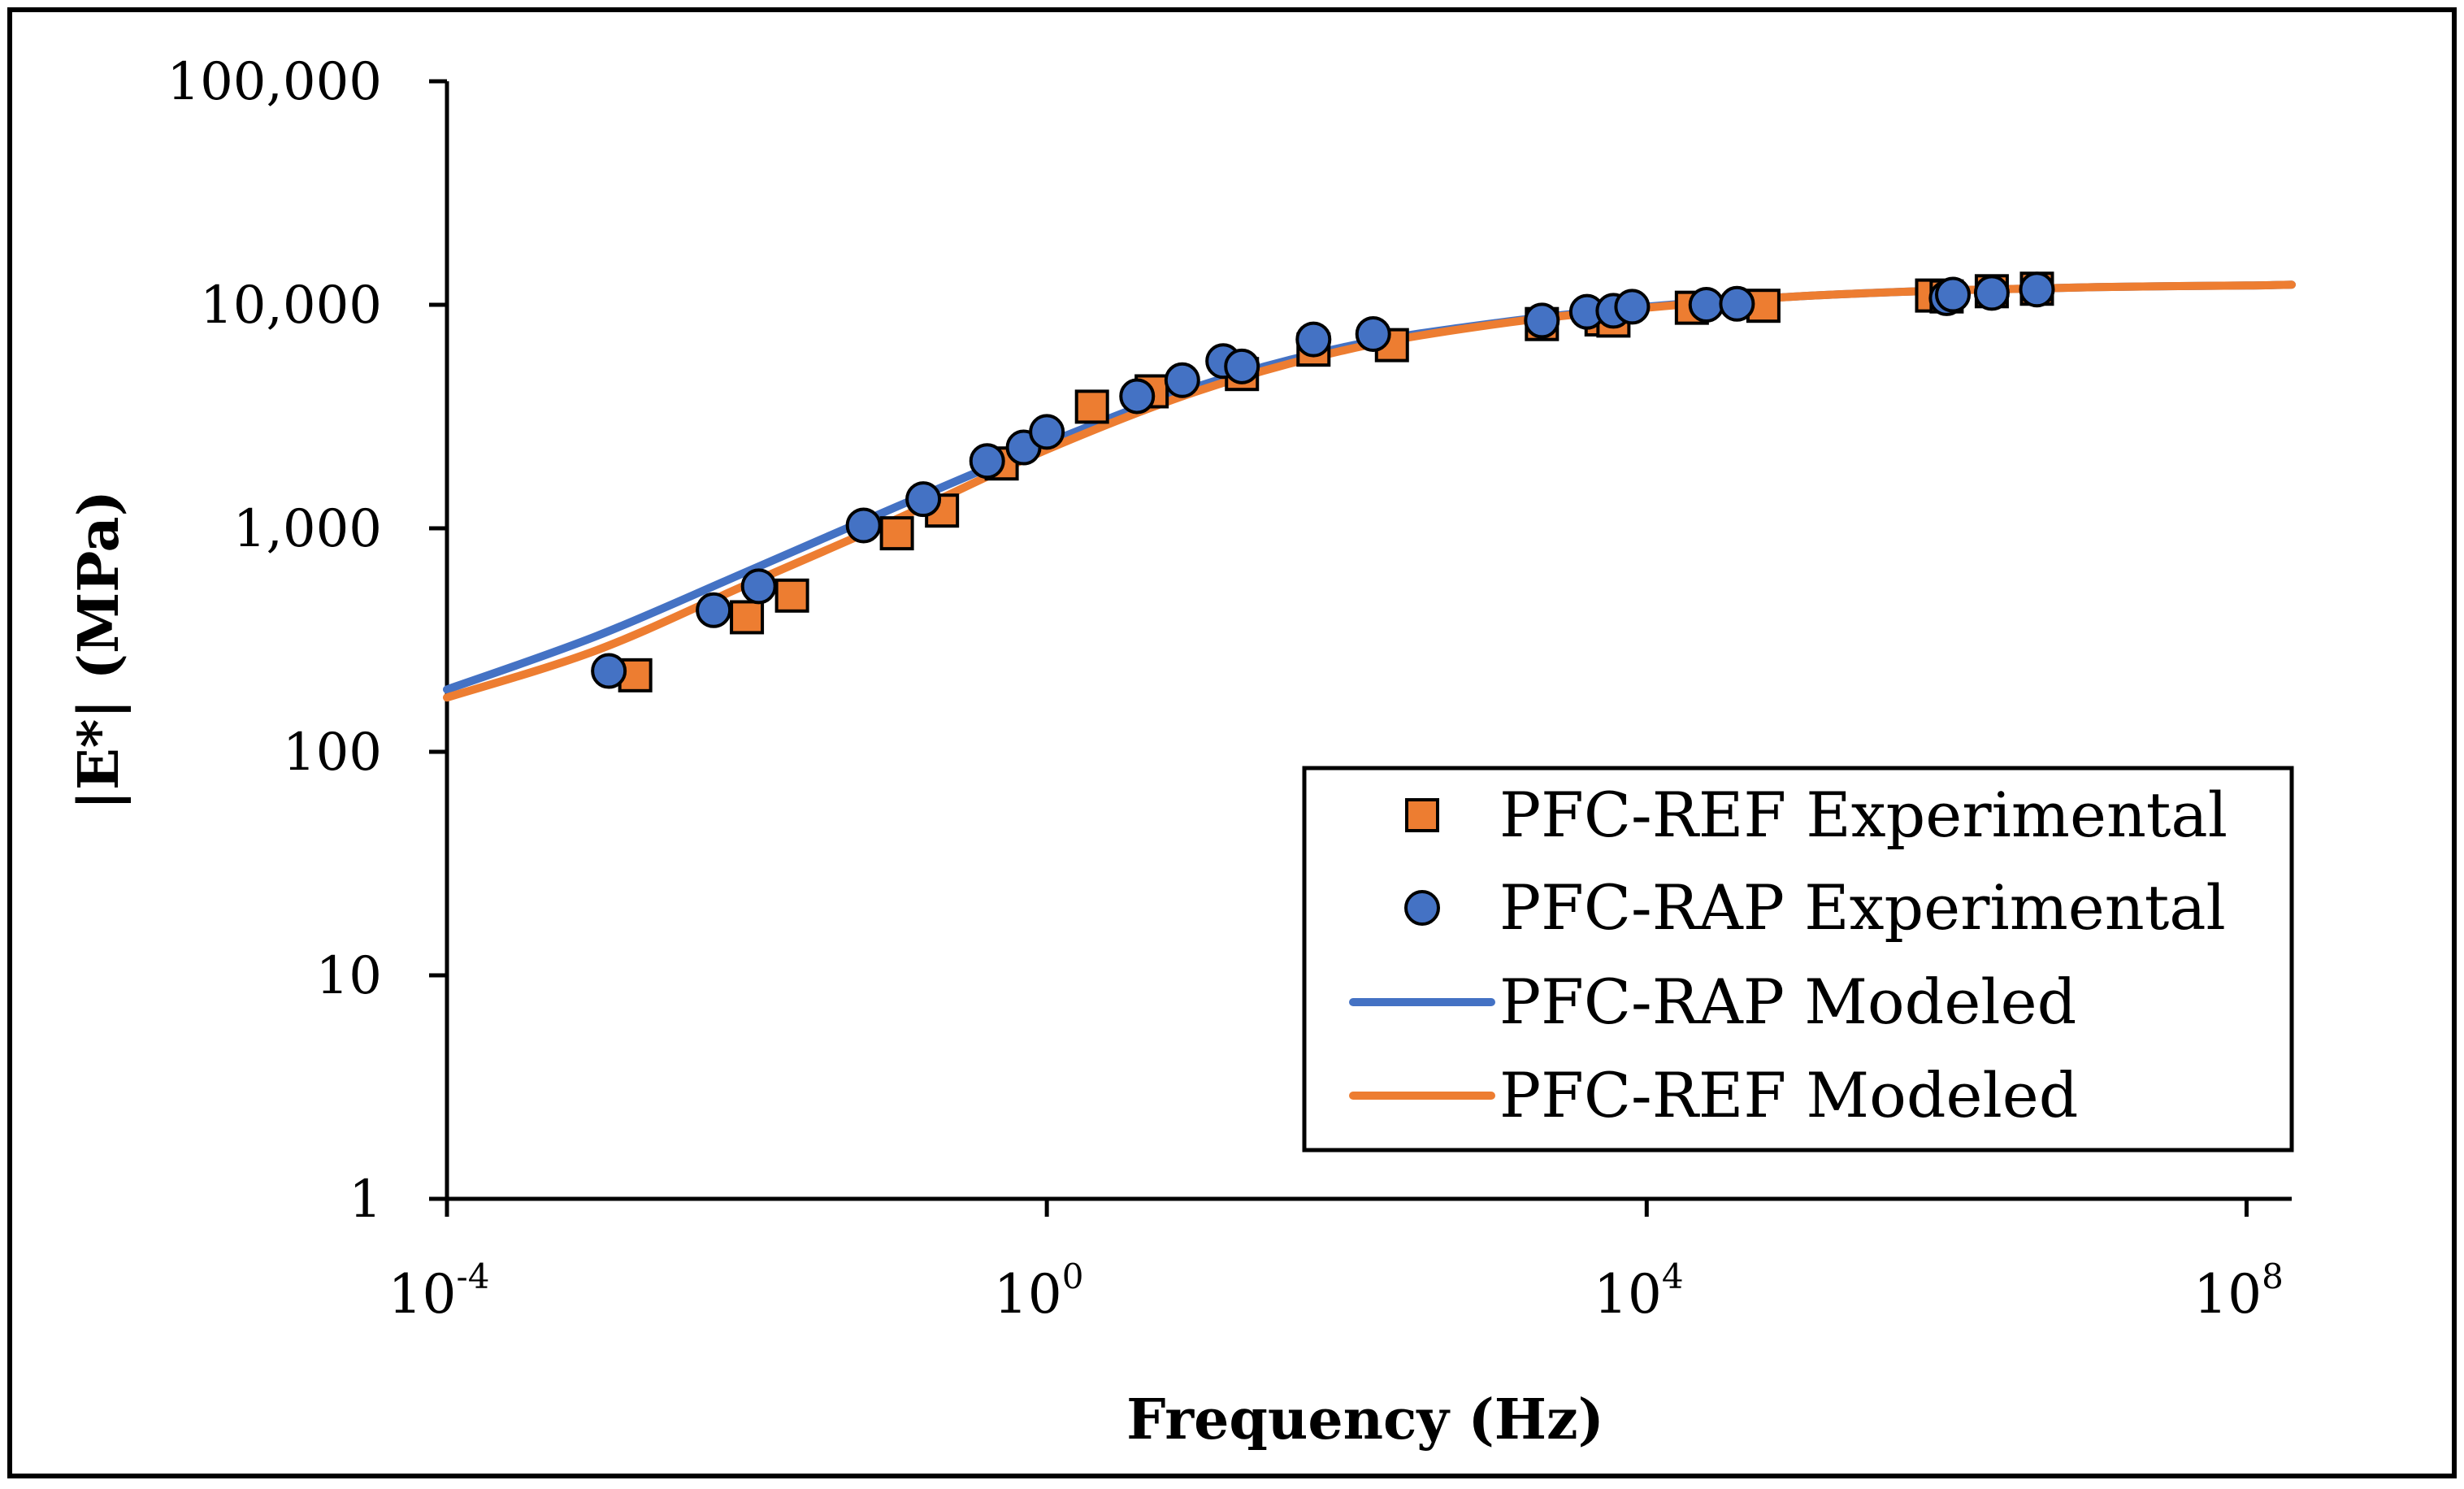 Image resolution: width=2464 pixels, height=1489 pixels. Describe the element at coordinates (291, 306) in the screenshot. I see `y-tick-label: 10,000` at that location.